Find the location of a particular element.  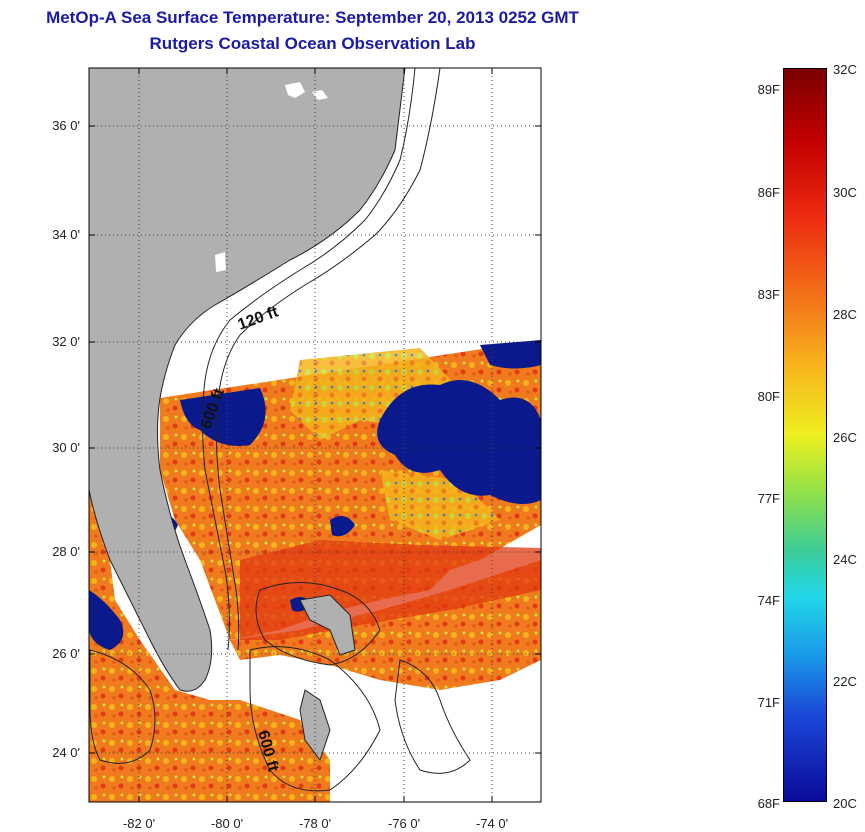

title-line-2: Rutgers Coastal Ocean Observation Lab is located at coordinates (312, 43).